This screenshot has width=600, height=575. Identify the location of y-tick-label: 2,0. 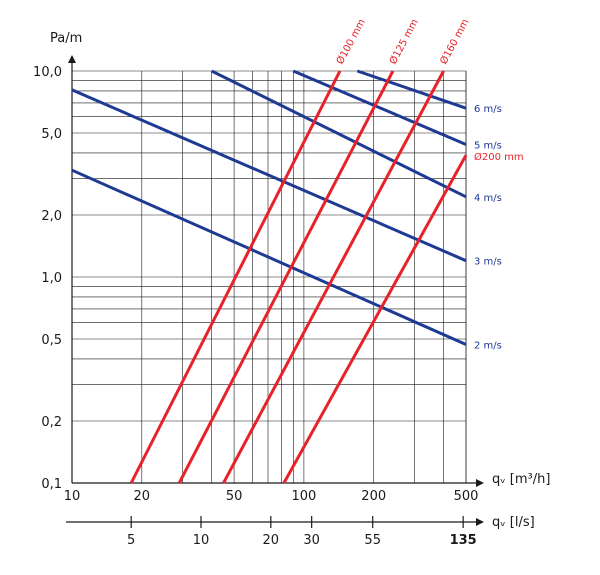
(51, 216).